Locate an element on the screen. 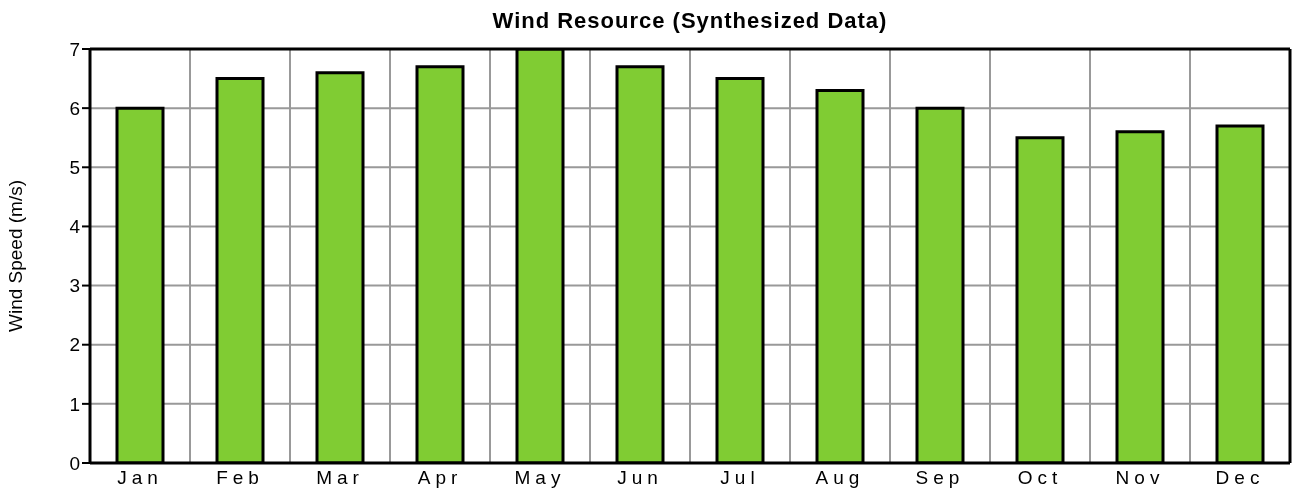  y-tick-label: 3 is located at coordinates (74, 286).